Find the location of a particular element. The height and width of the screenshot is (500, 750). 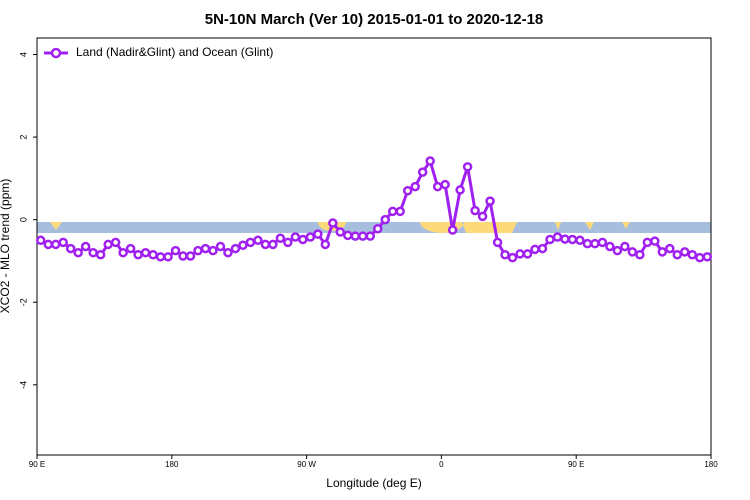

y-axis-label: XCO2 - MLO trend (ppm) is located at coordinates (6, 246).